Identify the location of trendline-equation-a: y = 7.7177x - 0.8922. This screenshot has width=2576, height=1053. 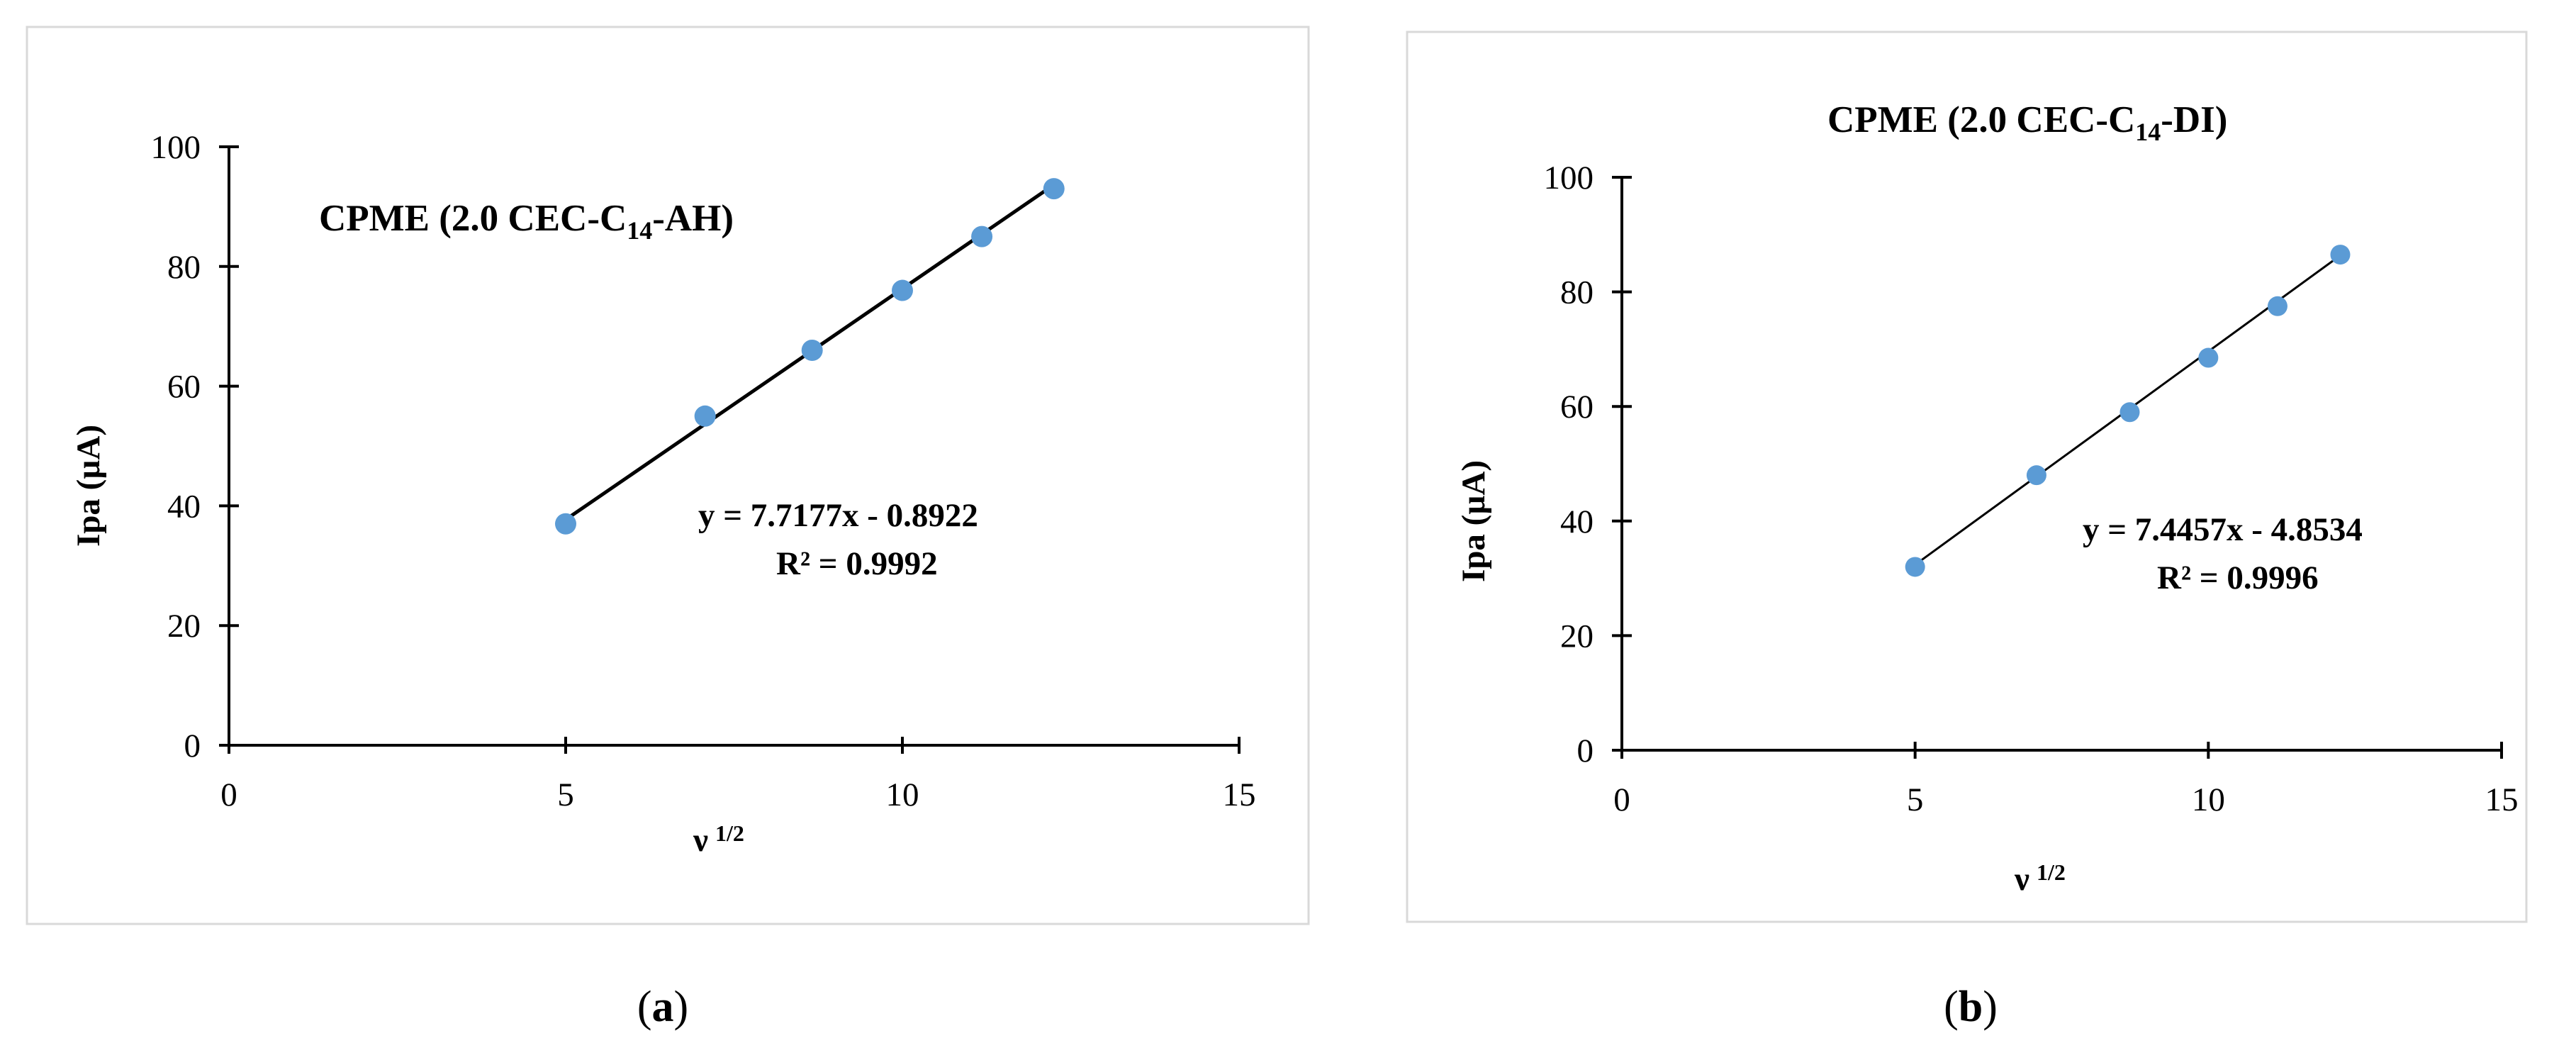
(838, 516).